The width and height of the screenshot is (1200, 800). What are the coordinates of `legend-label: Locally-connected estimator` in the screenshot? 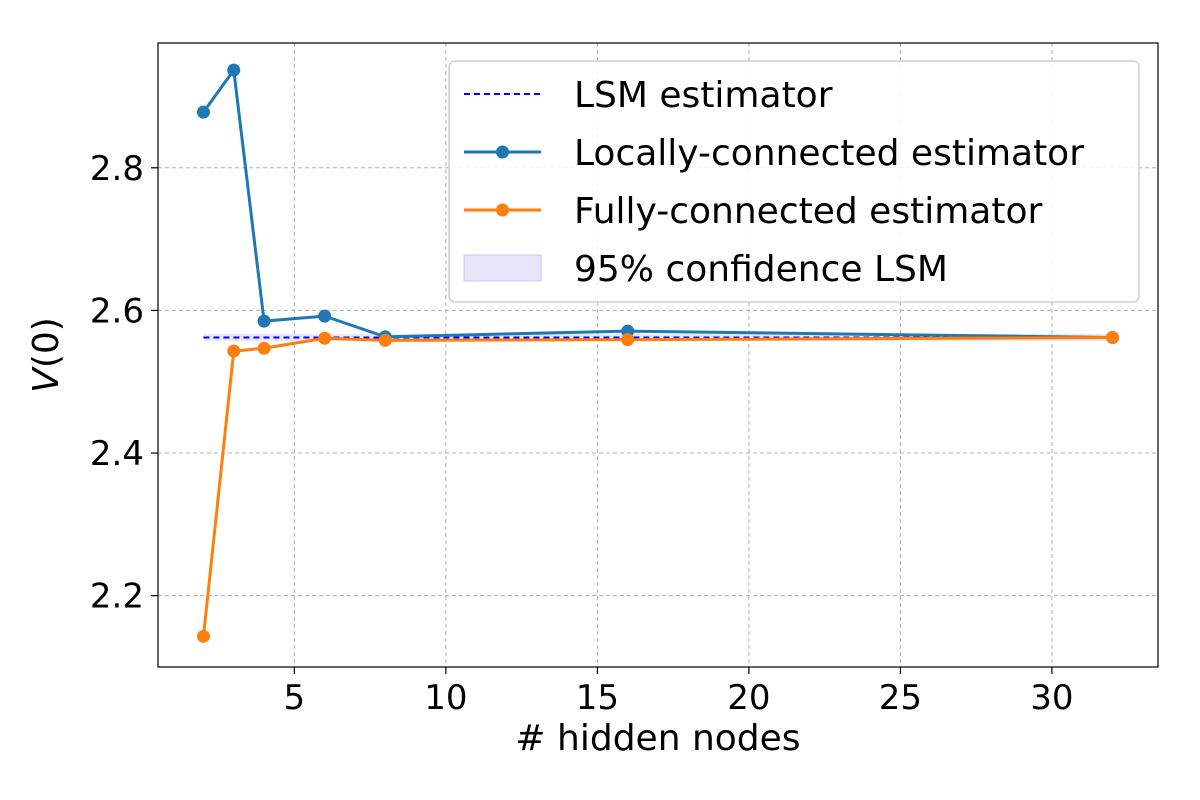 It's located at (829, 153).